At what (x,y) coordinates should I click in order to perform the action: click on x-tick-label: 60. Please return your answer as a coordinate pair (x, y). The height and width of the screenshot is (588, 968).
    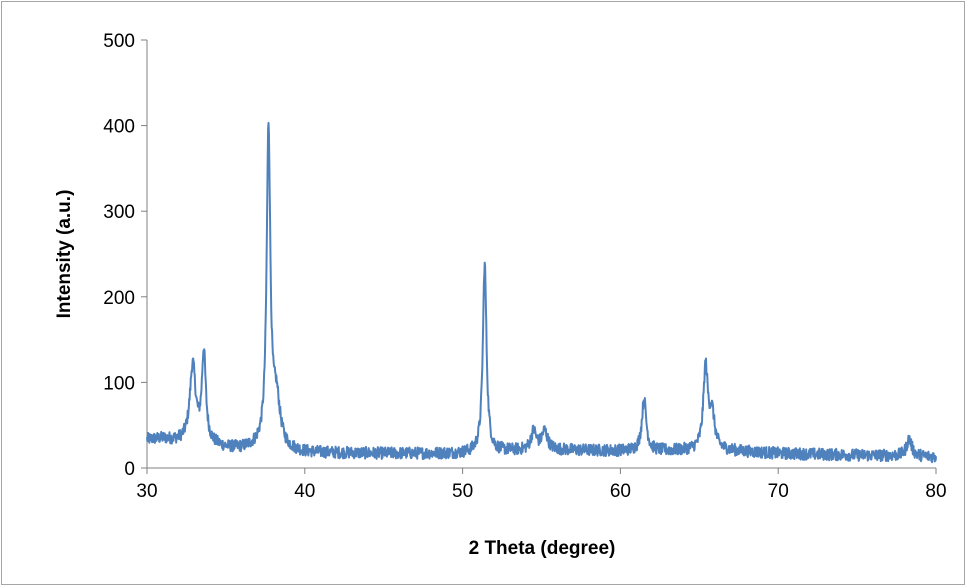
    Looking at the image, I should click on (620, 491).